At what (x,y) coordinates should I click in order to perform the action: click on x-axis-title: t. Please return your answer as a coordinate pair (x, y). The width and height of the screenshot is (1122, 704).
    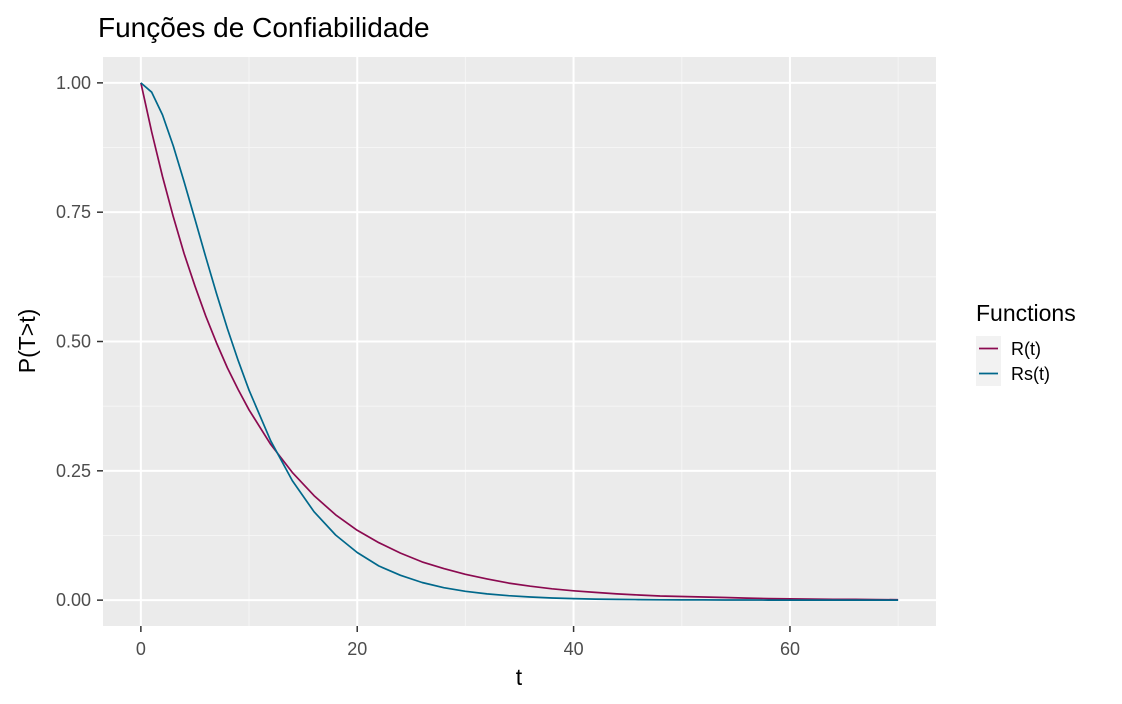
    Looking at the image, I should click on (519, 677).